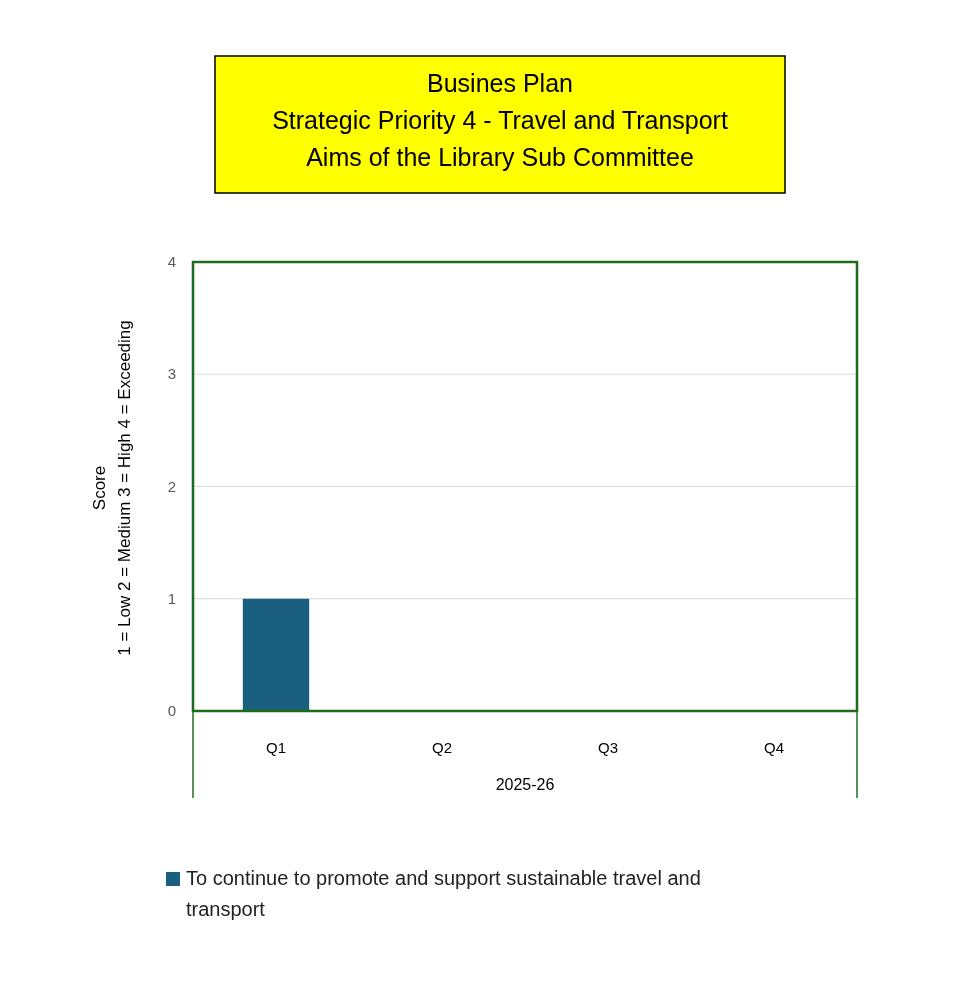  I want to click on y-tick-label: 1, so click(171, 598).